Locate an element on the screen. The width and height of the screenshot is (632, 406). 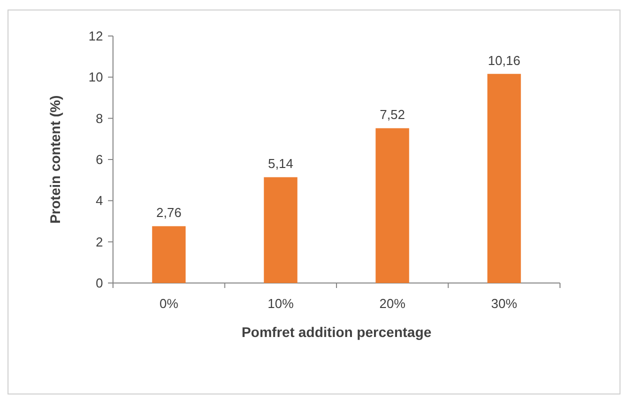
data-label: 2,76 is located at coordinates (169, 212).